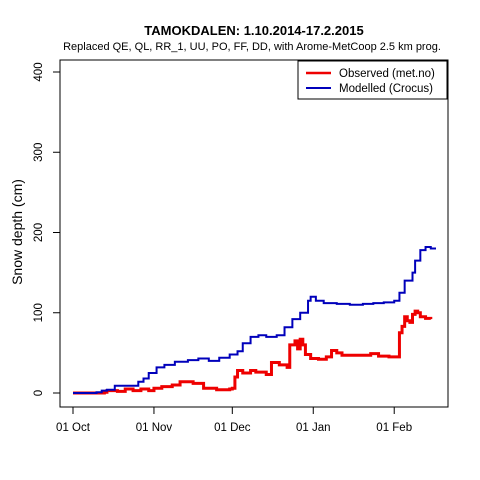 This screenshot has width=480, height=480. I want to click on legend-label-modelled: Modelled (Crocus), so click(386, 89).